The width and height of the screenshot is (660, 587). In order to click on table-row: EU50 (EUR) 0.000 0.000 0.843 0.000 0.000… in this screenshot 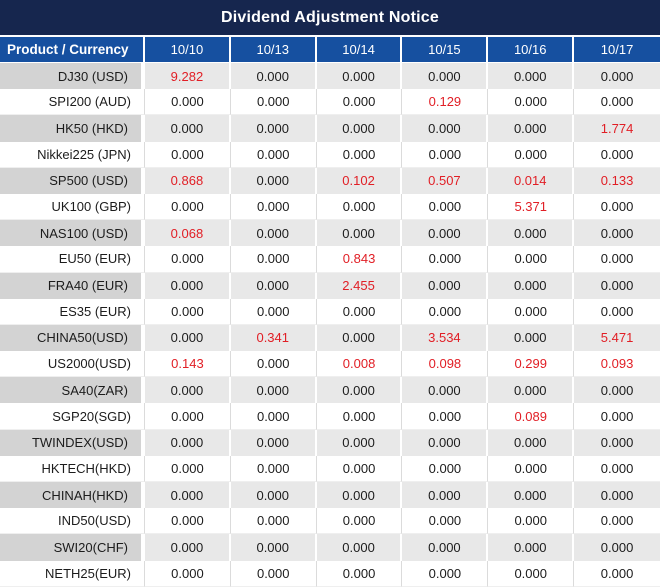, I will do `click(330, 259)`.